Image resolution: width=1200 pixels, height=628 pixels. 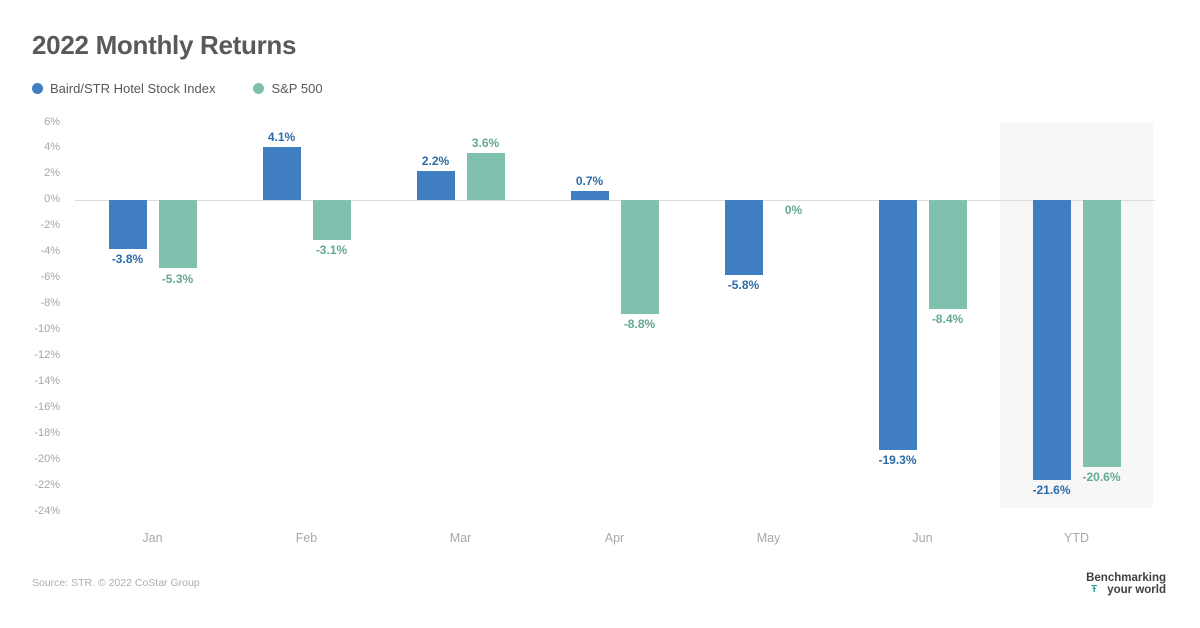 What do you see at coordinates (50, 251) in the screenshot?
I see `y-axis-tick: -4%` at bounding box center [50, 251].